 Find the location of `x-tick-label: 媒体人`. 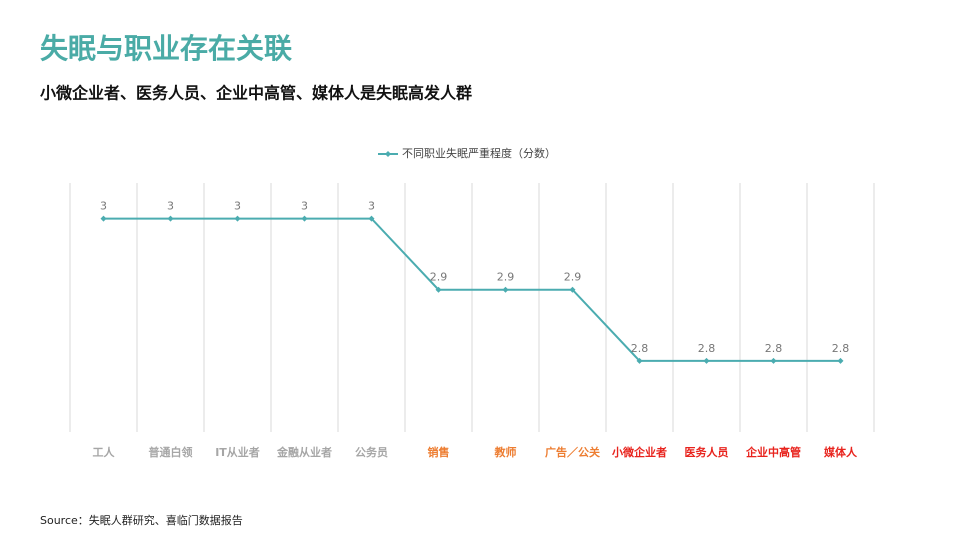

x-tick-label: 媒体人 is located at coordinates (840, 452).